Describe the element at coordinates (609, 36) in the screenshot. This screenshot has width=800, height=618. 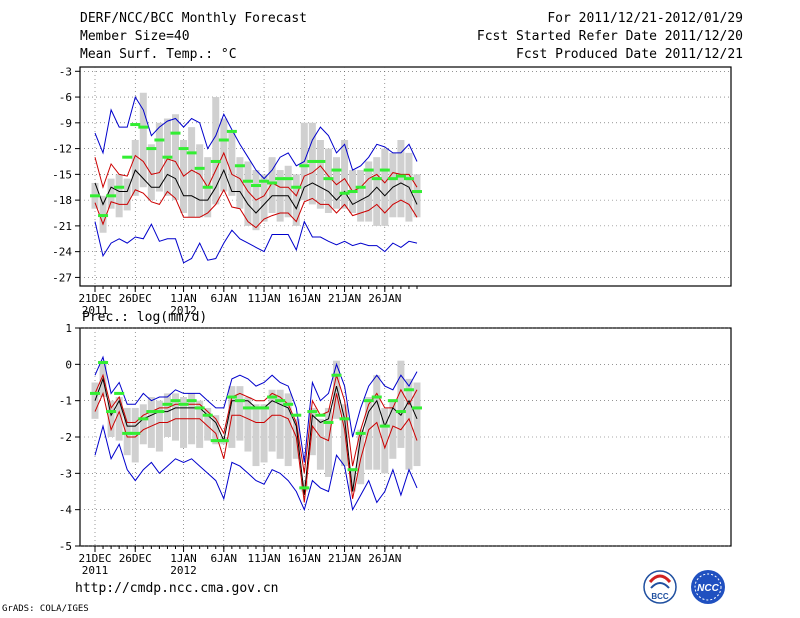
I see `refer-date: Fcst Started Refer Date 2011/12/20` at that location.